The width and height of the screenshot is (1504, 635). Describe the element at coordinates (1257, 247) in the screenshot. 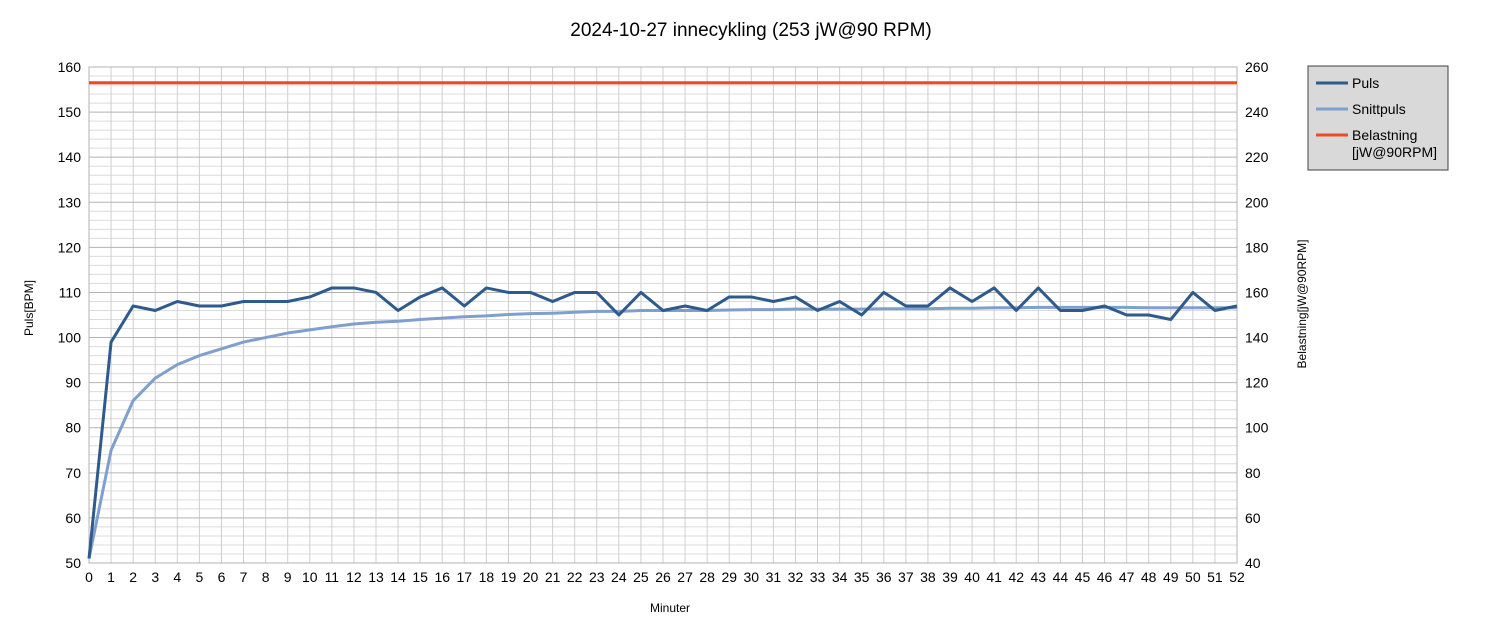

I see `y2-tick-label: 180` at that location.